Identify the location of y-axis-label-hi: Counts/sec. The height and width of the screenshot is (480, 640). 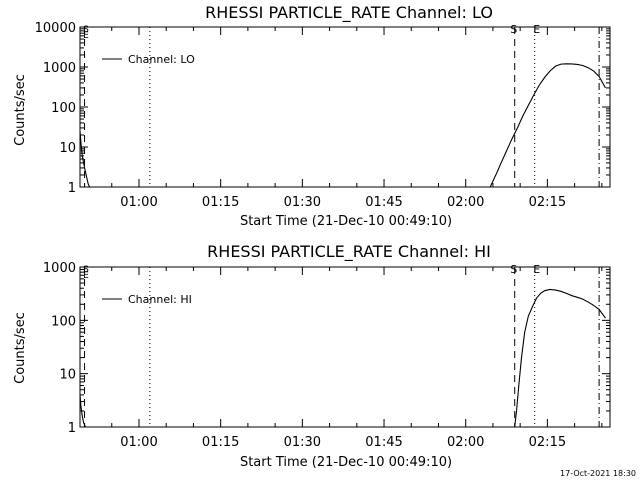
(20, 348).